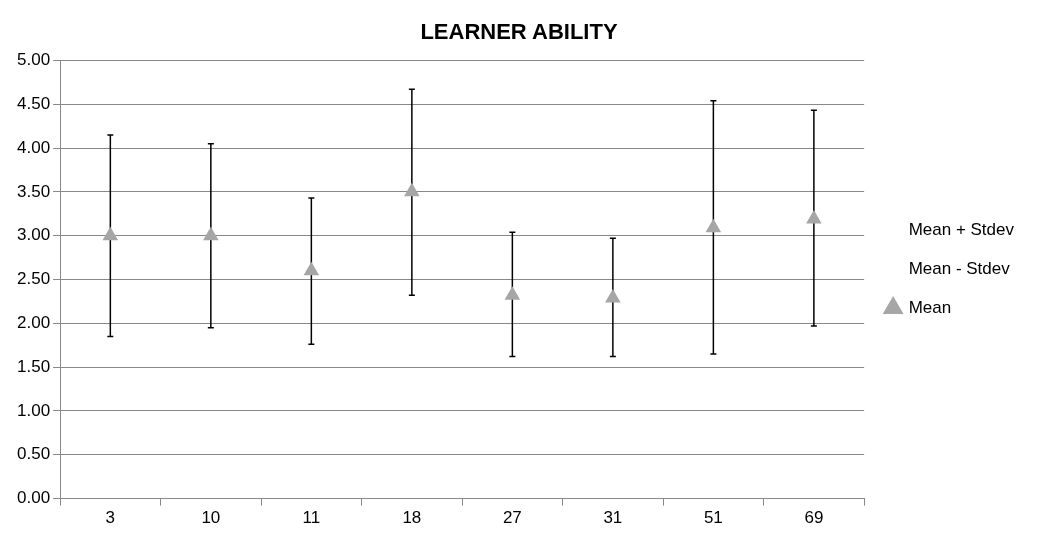  Describe the element at coordinates (211, 518) in the screenshot. I see `x-tick-label: 10` at that location.